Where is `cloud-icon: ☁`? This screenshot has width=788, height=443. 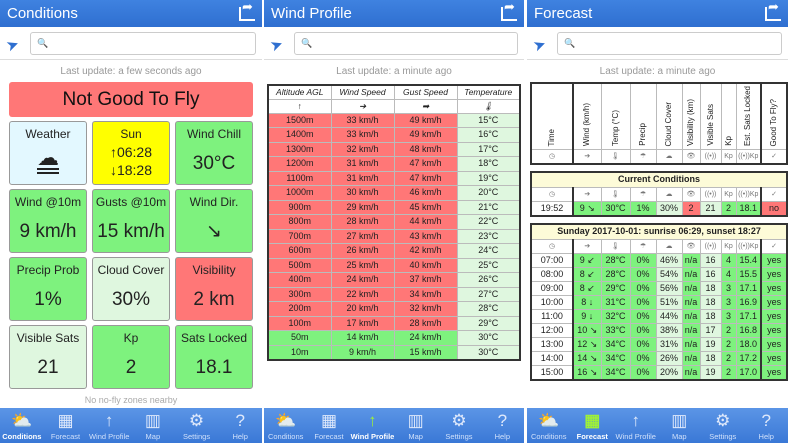
cloud-icon: ☁ is located at coordinates (669, 195).